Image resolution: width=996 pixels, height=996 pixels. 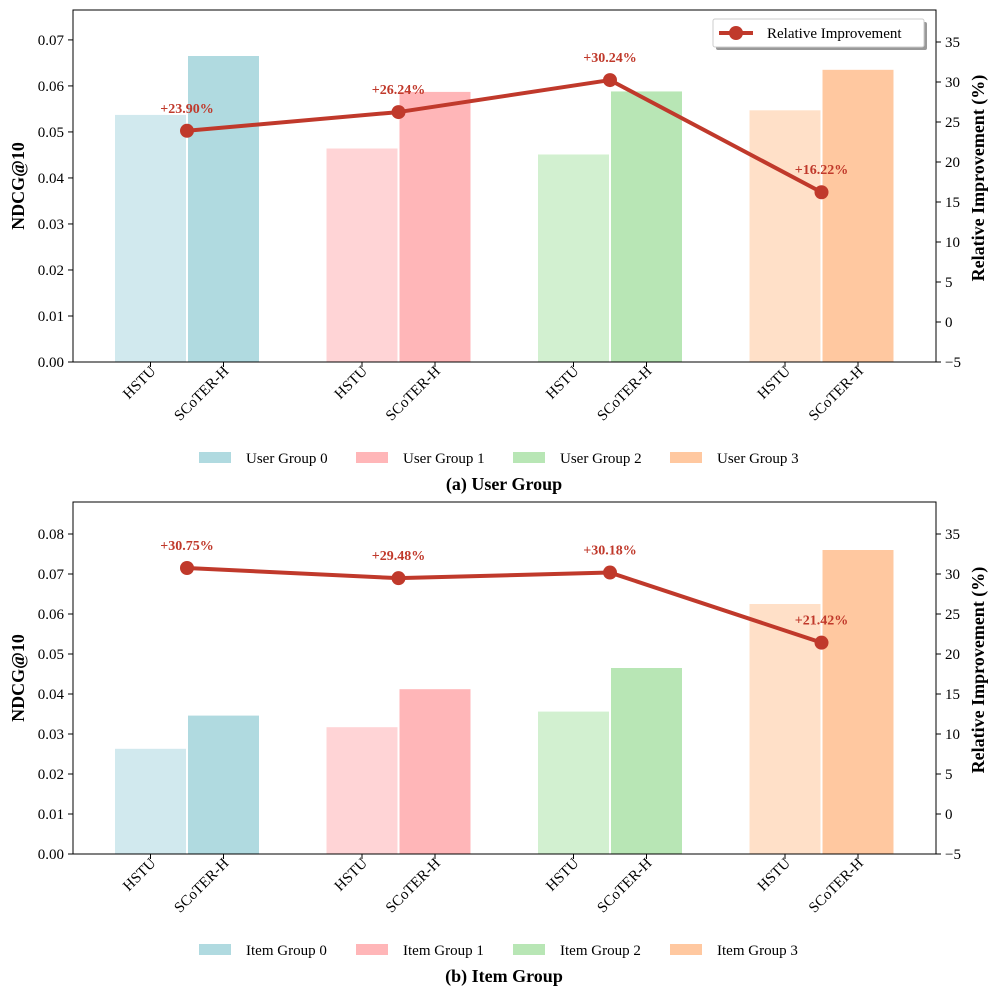 What do you see at coordinates (609, 58) in the screenshot?
I see `improvement-label: +30.24%` at bounding box center [609, 58].